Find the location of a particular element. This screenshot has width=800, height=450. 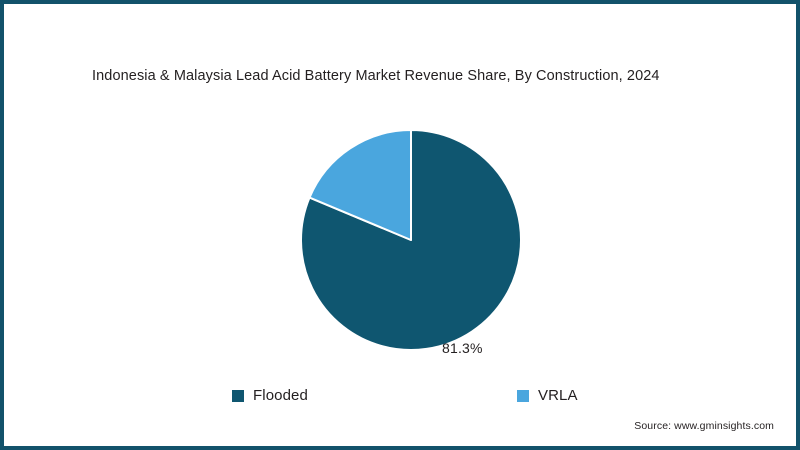

legend-item-label: Flooded is located at coordinates (280, 395).